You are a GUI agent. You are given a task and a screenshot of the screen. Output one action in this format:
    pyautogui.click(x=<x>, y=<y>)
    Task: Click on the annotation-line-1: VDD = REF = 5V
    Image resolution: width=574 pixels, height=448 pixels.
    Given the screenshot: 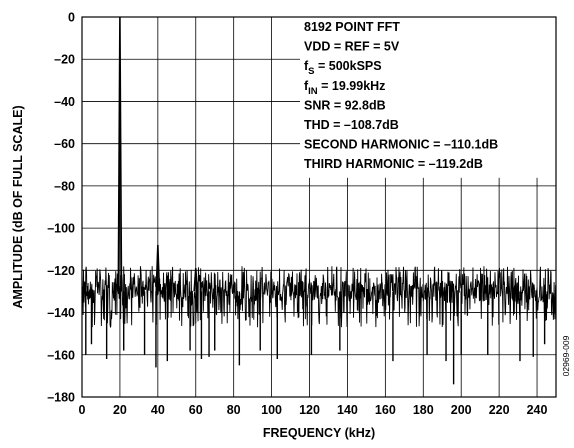 What is the action you would take?
    pyautogui.click(x=352, y=47)
    